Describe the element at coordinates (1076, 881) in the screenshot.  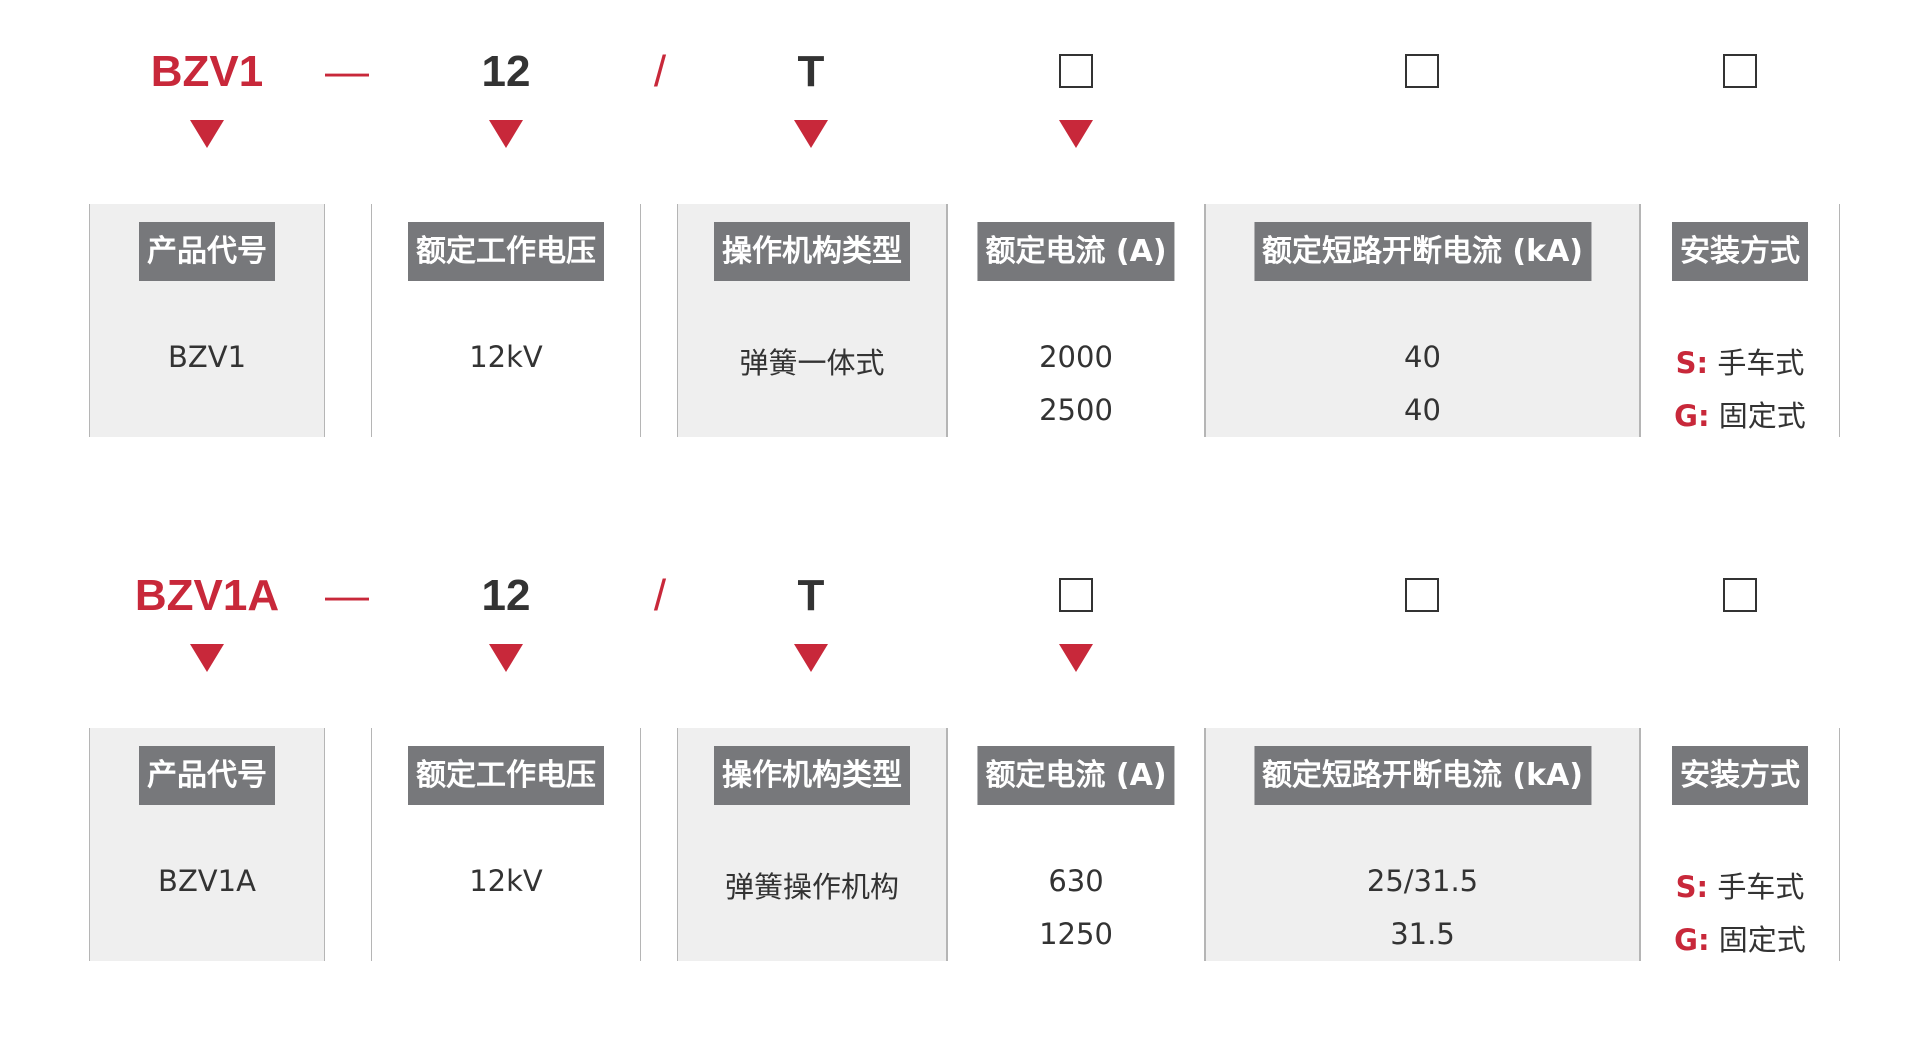
I see `column-value: 630` at that location.